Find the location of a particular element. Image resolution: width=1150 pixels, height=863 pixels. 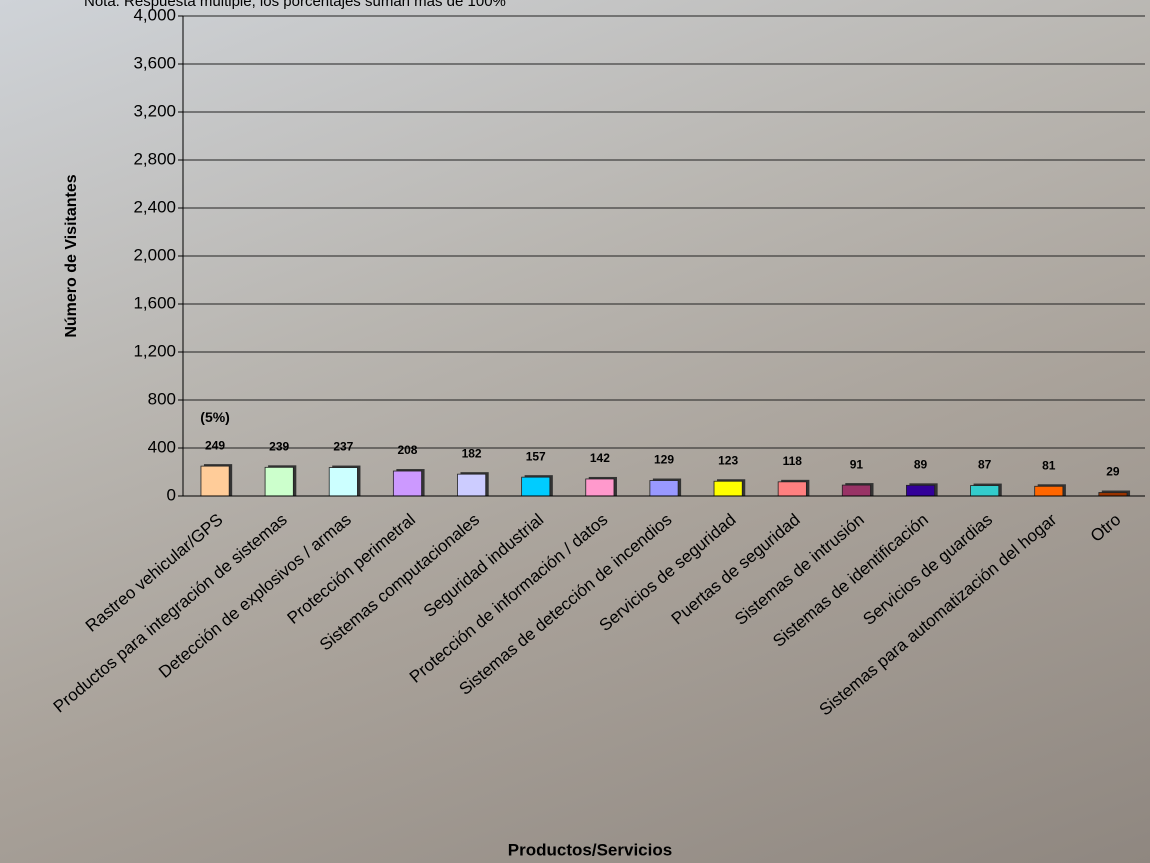

data-label: 29 is located at coordinates (1113, 472).